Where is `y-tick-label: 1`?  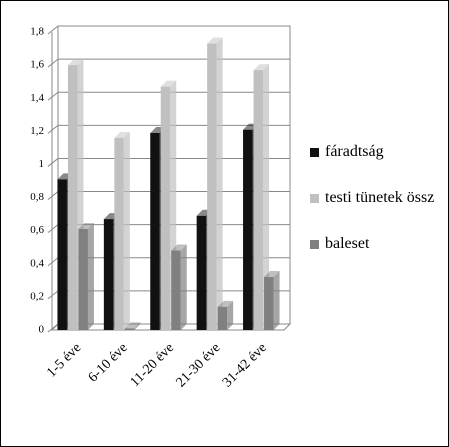 y-tick-label: 1 is located at coordinates (42, 164).